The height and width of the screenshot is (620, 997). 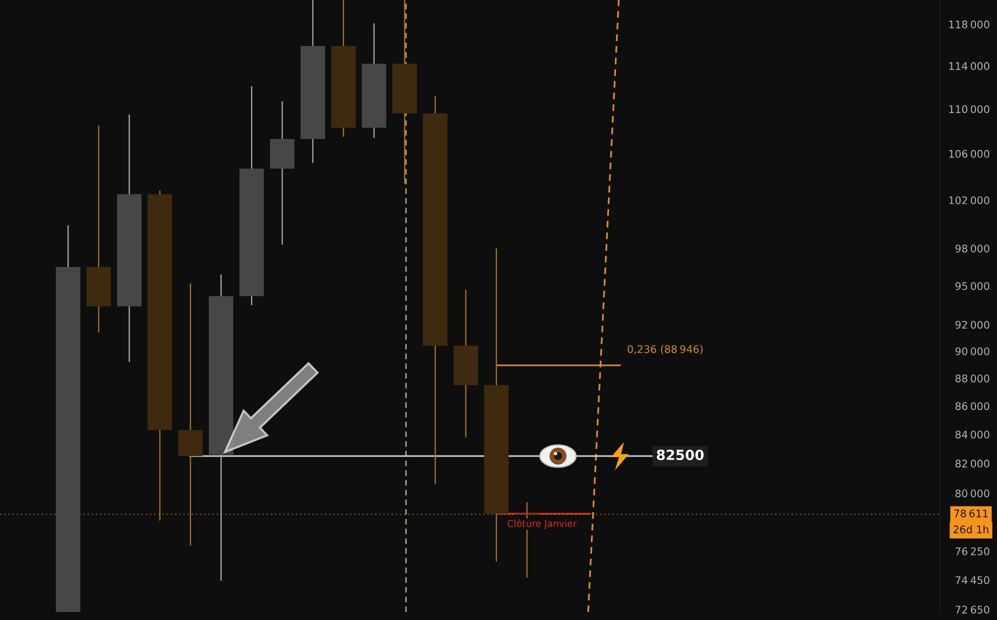 I want to click on y-tick-label: 88 000, so click(x=972, y=378).